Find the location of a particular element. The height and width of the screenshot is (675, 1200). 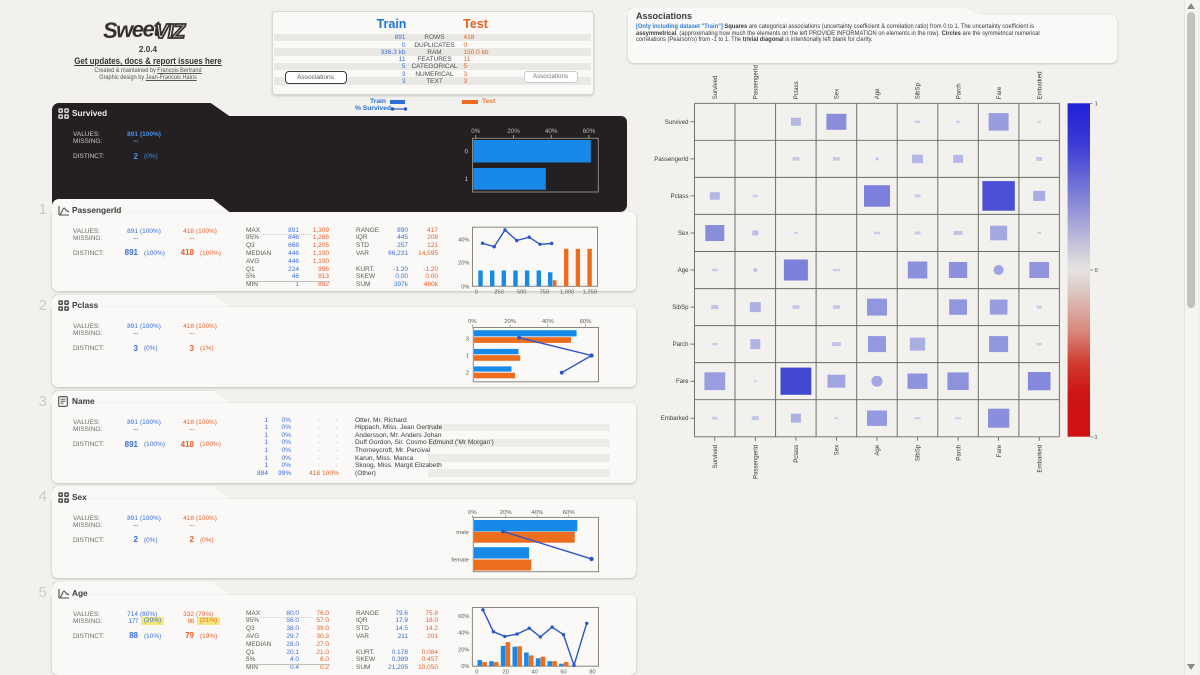

svg-text: 2 is located at coordinates (467, 374).